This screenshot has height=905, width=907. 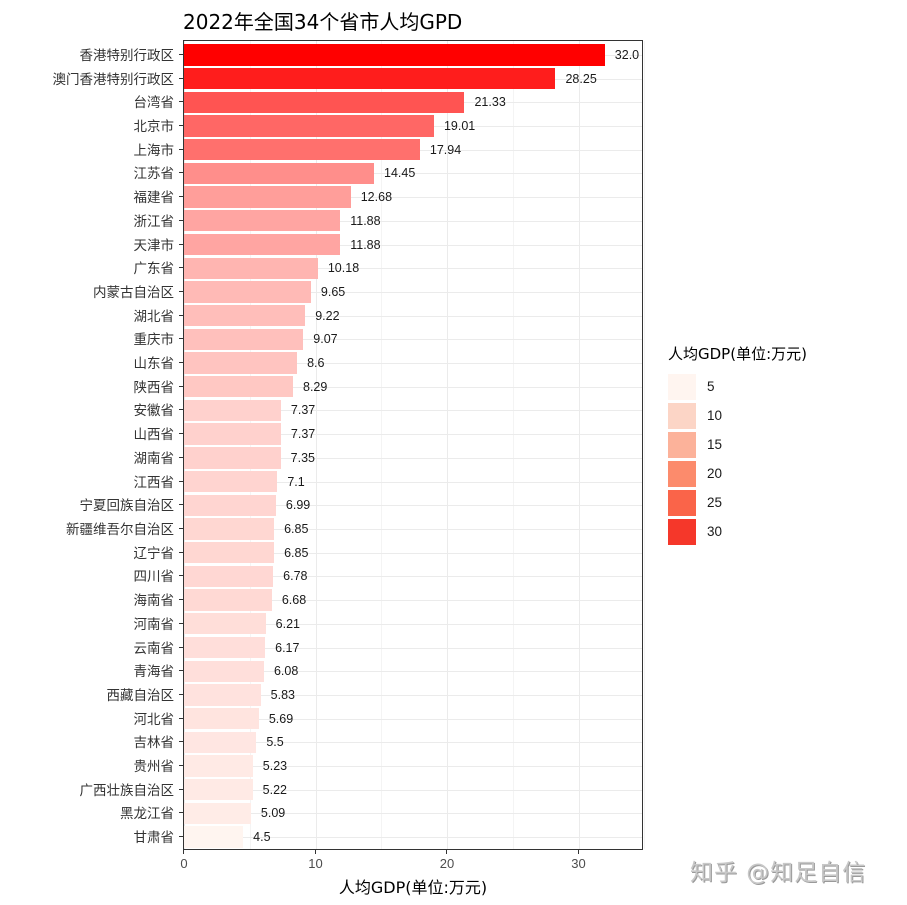 What do you see at coordinates (715, 502) in the screenshot?
I see `legend-label: 25` at bounding box center [715, 502].